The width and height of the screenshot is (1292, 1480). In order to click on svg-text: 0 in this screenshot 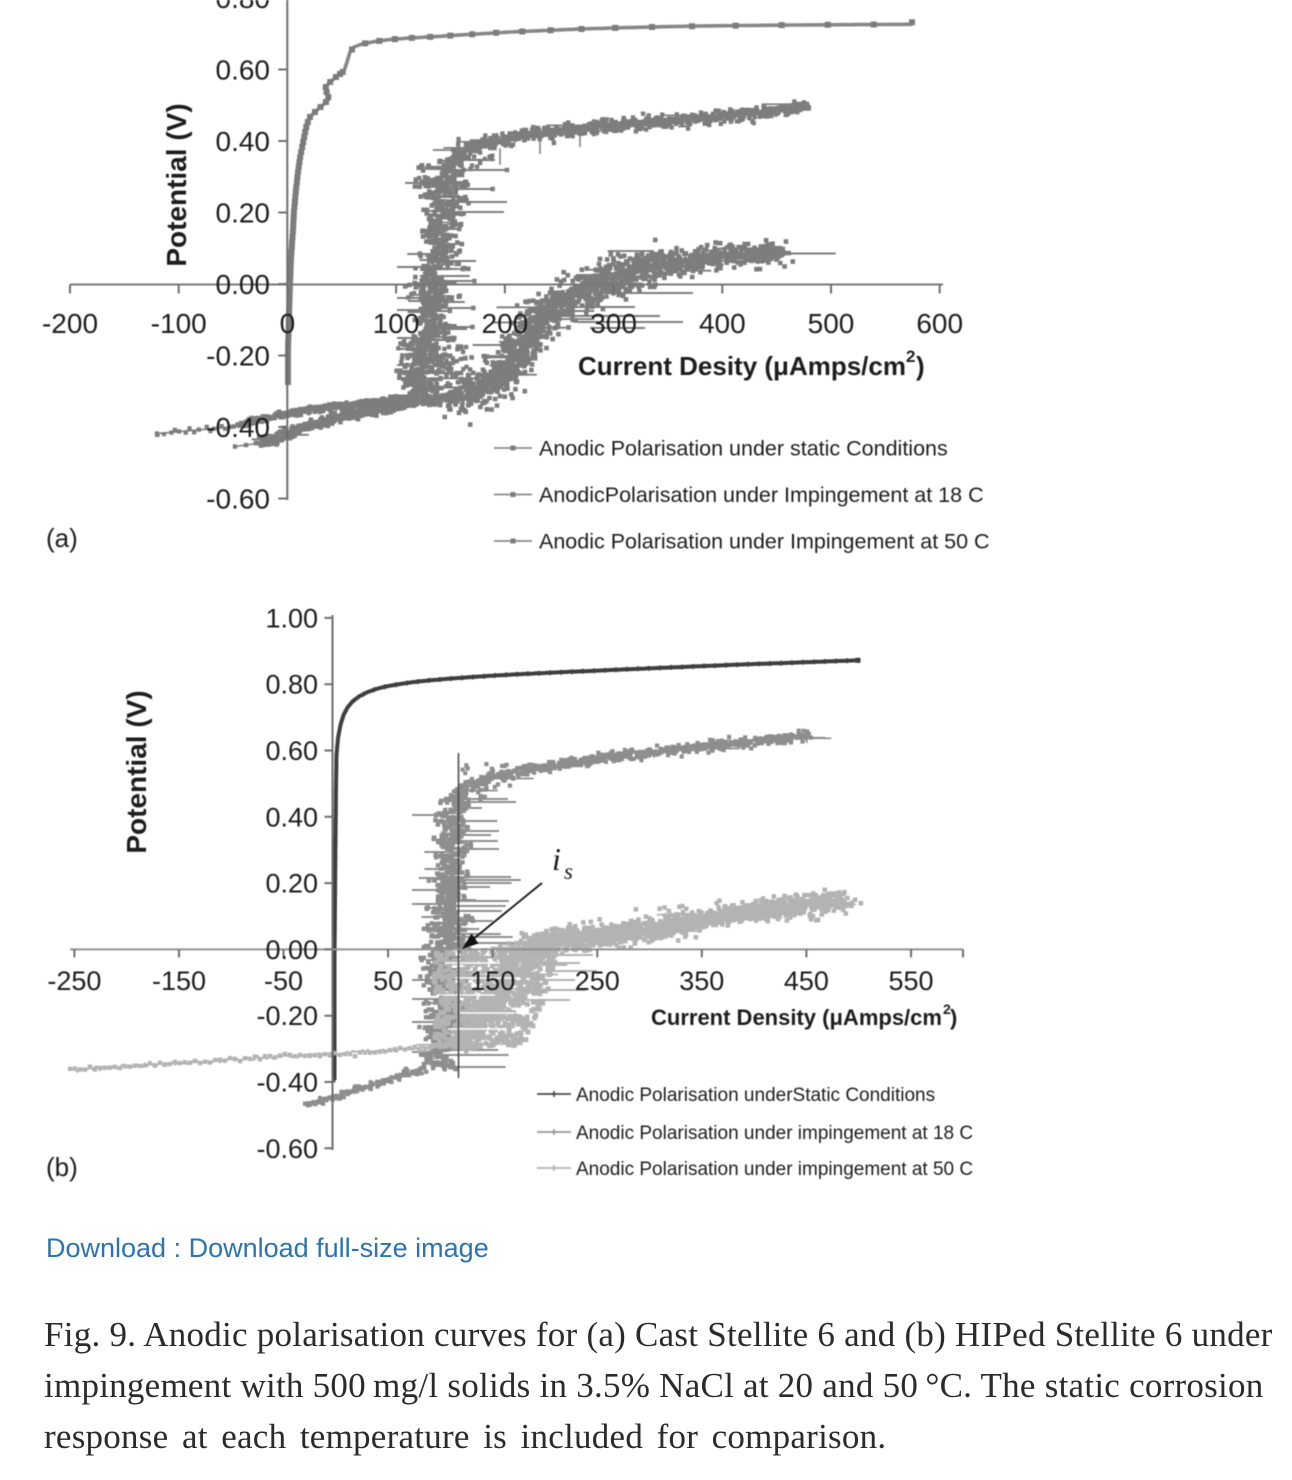, I will do `click(288, 323)`.